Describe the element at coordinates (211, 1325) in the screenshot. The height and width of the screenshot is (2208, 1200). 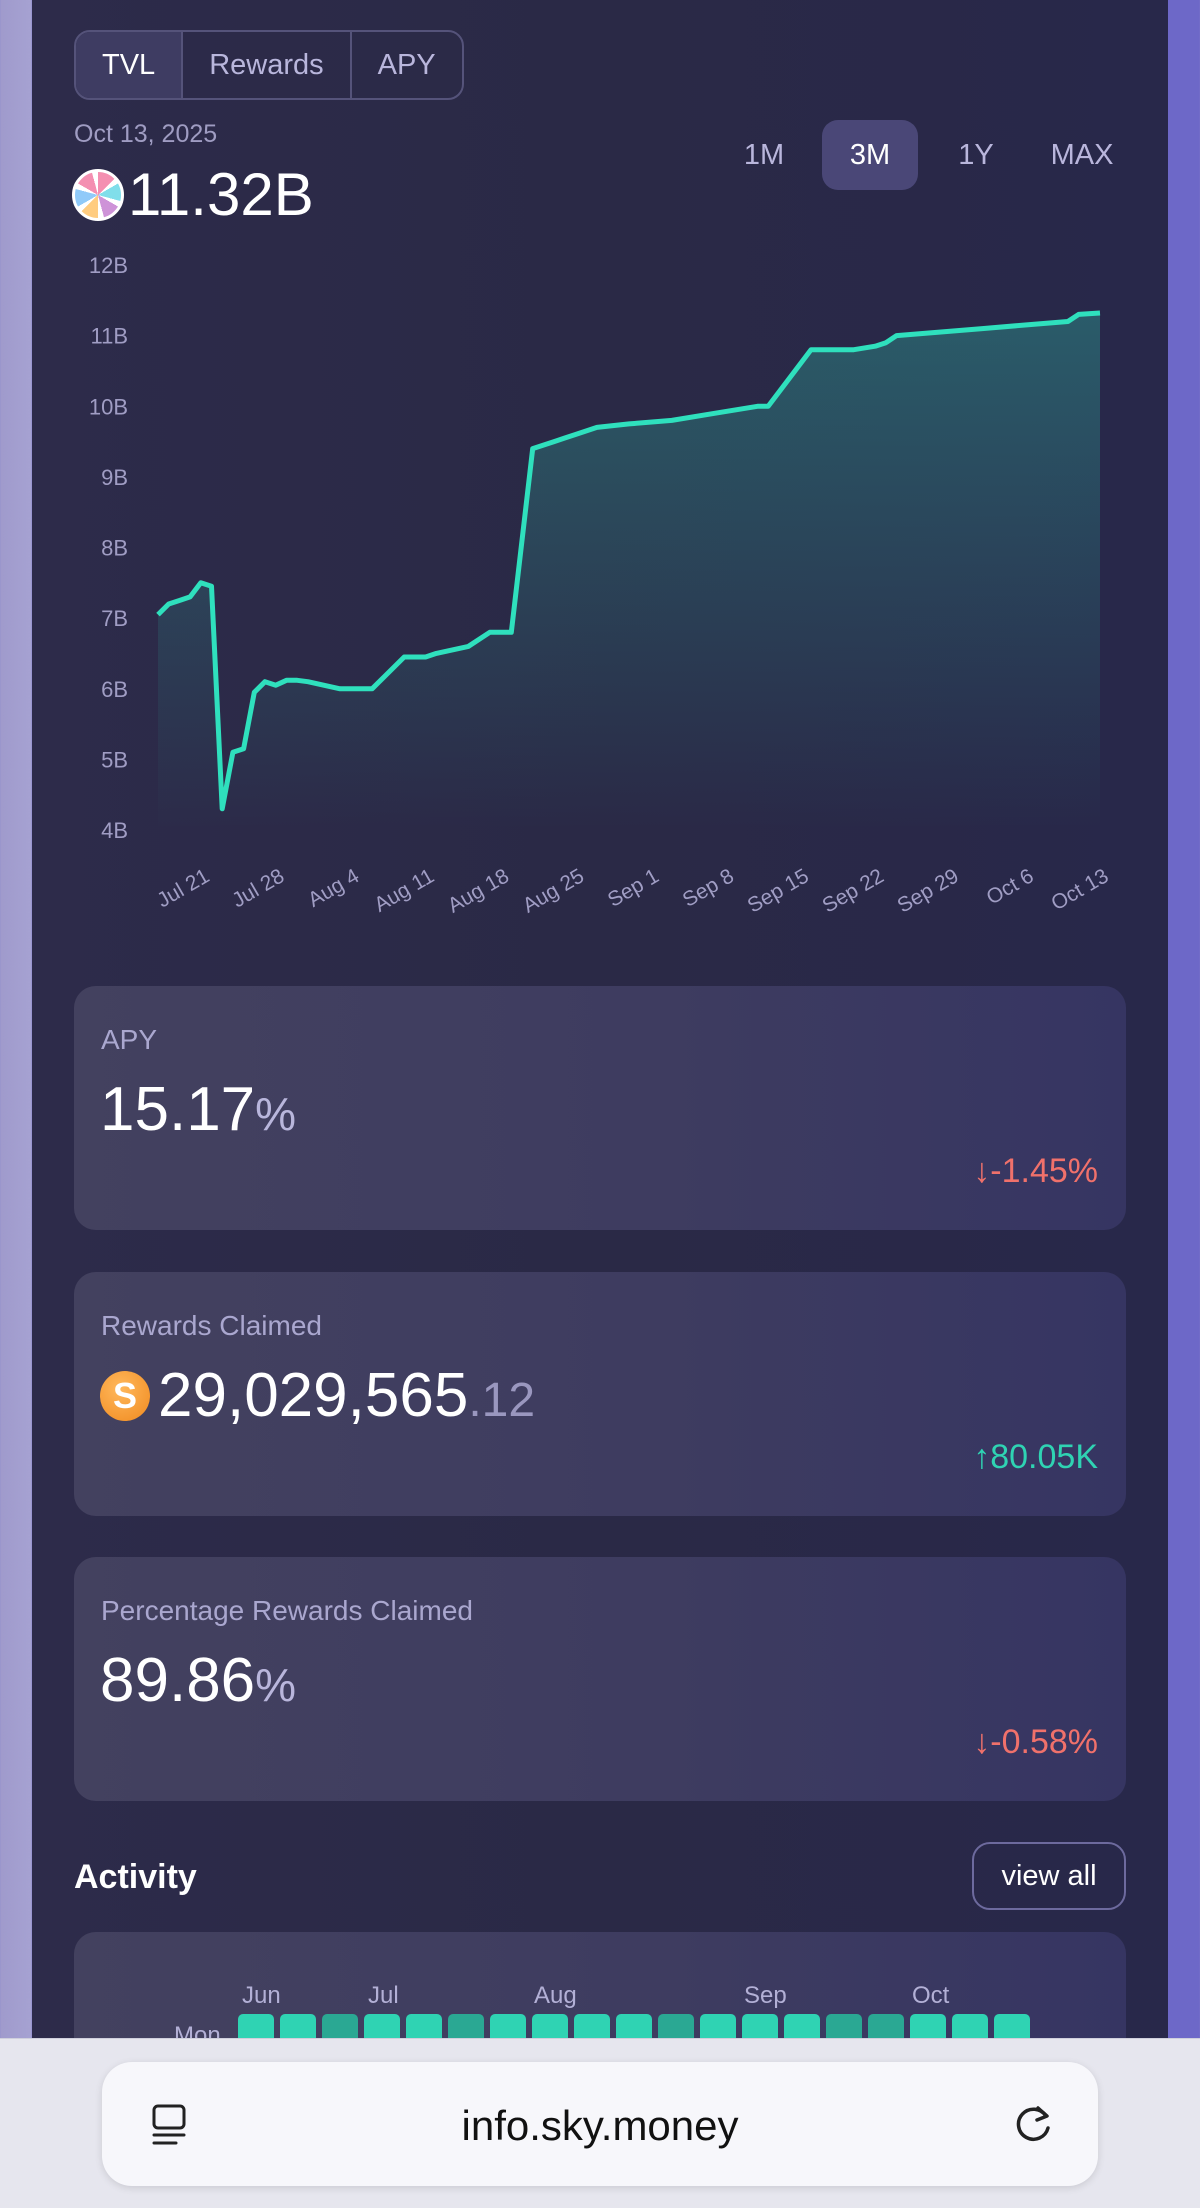
I see `rewards-claimed-label: Rewards Claimed` at that location.